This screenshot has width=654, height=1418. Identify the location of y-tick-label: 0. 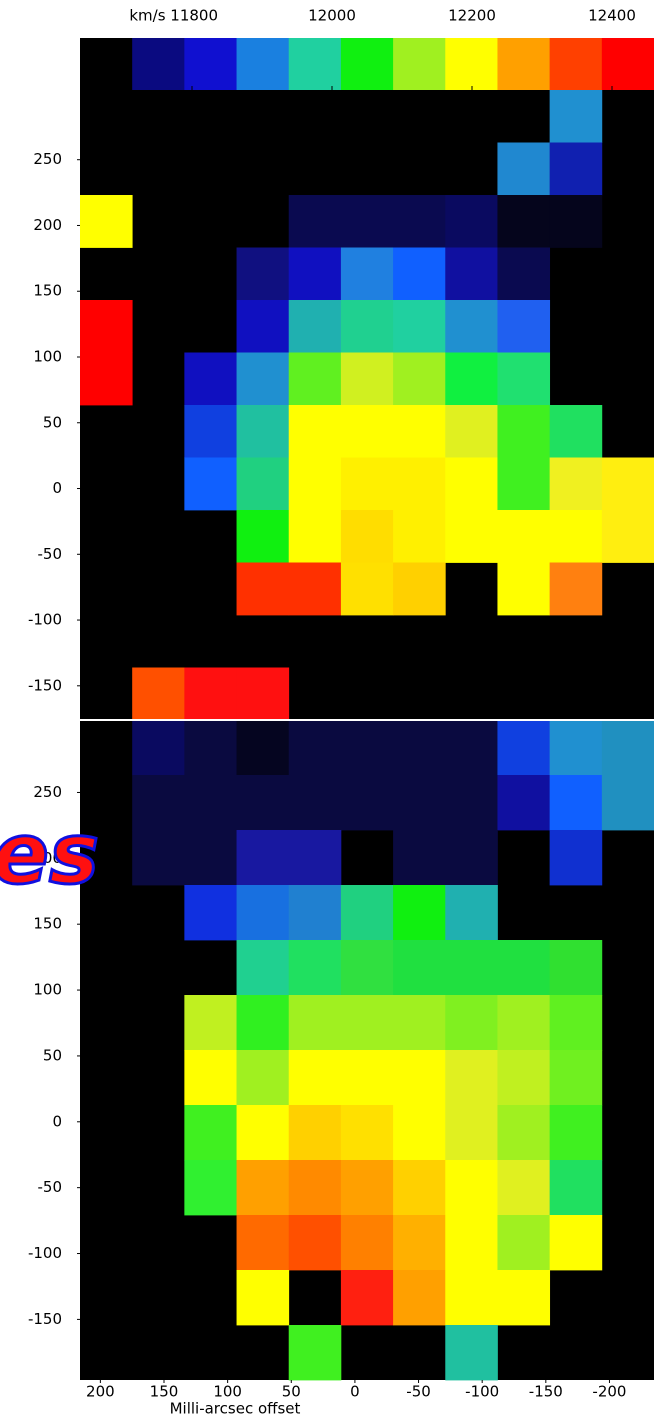
(57, 1121).